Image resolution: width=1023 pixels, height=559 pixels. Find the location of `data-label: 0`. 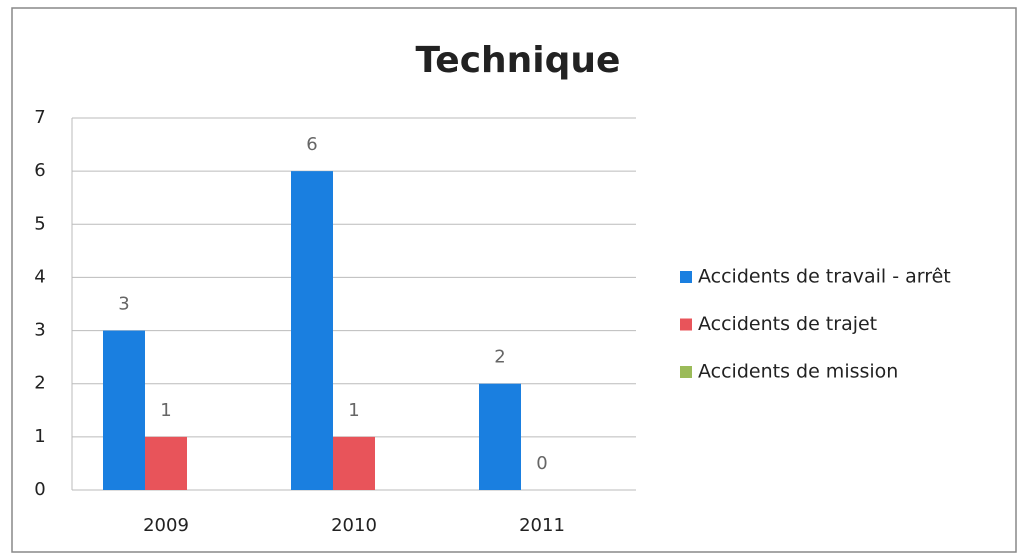

data-label: 0 is located at coordinates (541, 463).